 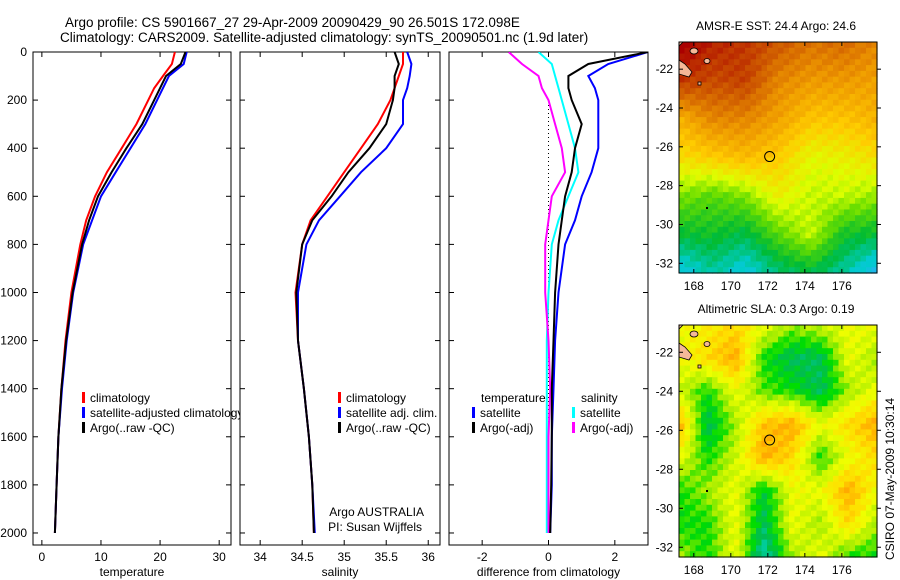 What do you see at coordinates (665, 547) in the screenshot?
I see `lat-tick-label: -32` at bounding box center [665, 547].